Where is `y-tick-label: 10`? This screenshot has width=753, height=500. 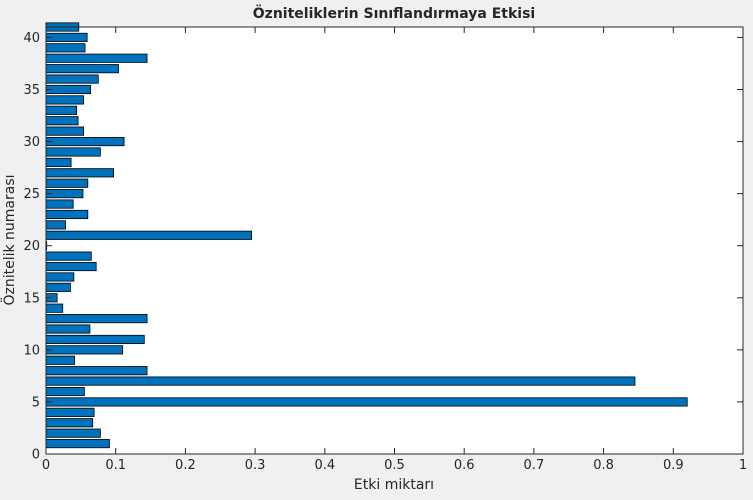 y-tick-label: 10 is located at coordinates (31, 350).